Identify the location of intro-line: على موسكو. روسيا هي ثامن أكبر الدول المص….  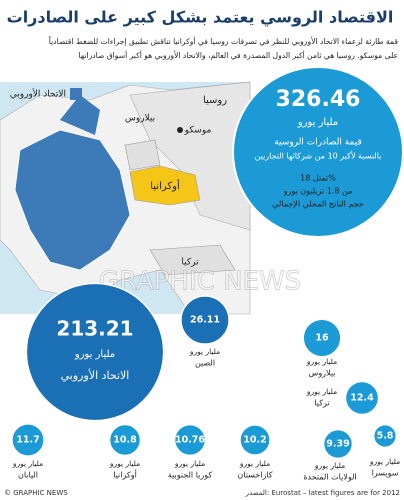
(238, 55).